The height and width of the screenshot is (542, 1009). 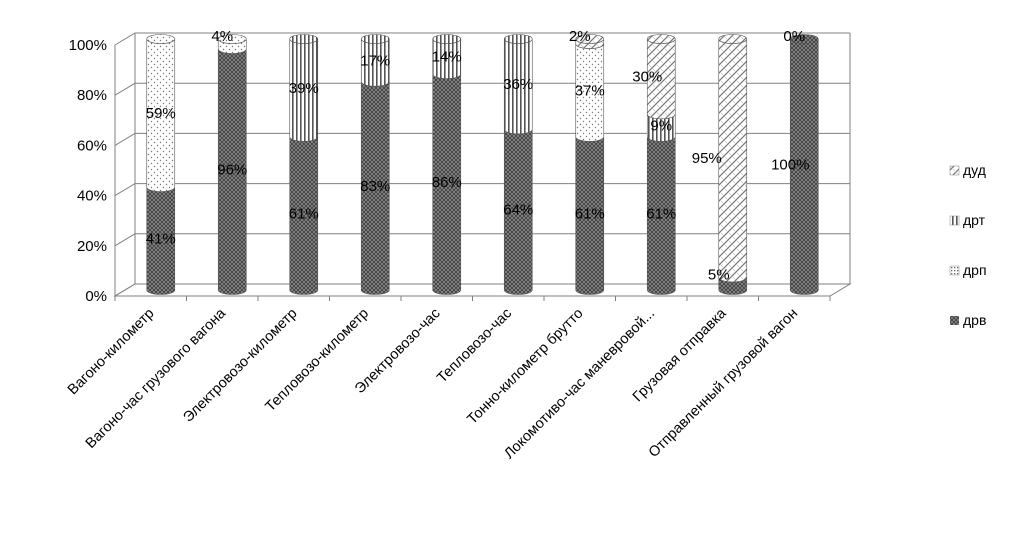 What do you see at coordinates (96, 296) in the screenshot?
I see `y-tick-label: 0%` at bounding box center [96, 296].